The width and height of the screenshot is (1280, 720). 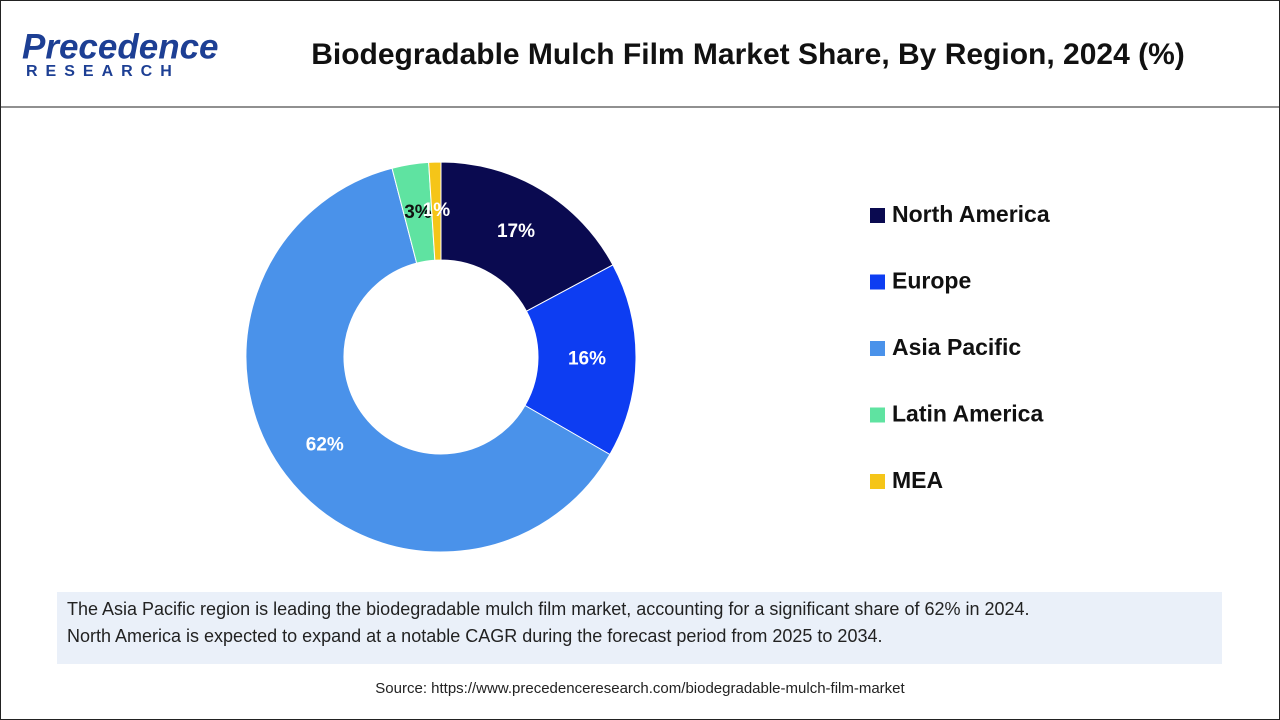 I want to click on description-box, so click(x=639, y=628).